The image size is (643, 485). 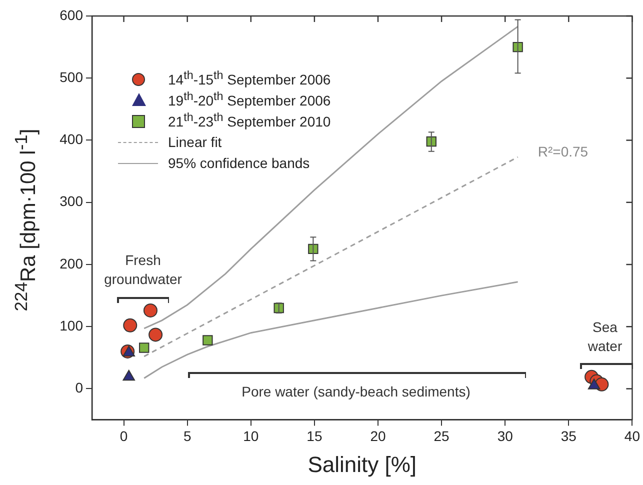 I want to click on legend-label: 95% confidence bands, so click(x=239, y=162).